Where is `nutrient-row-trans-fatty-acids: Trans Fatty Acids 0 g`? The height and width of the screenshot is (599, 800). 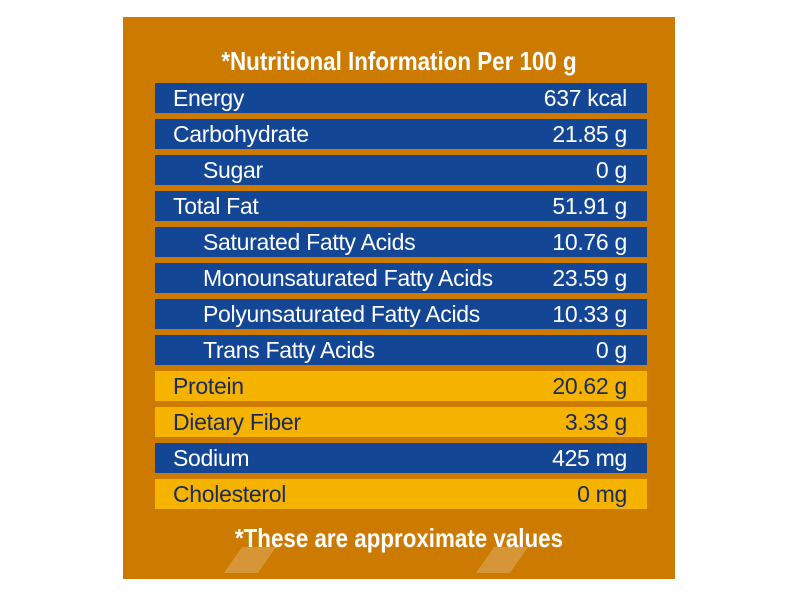 nutrient-row-trans-fatty-acids: Trans Fatty Acids 0 g is located at coordinates (401, 350).